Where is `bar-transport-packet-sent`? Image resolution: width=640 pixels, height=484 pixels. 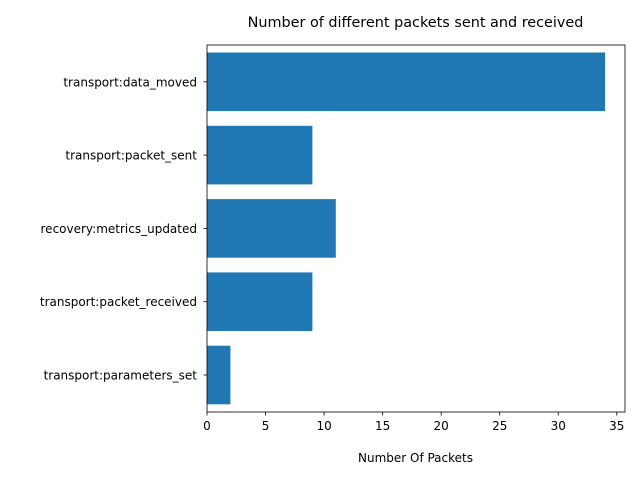 bar-transport-packet-sent is located at coordinates (260, 155).